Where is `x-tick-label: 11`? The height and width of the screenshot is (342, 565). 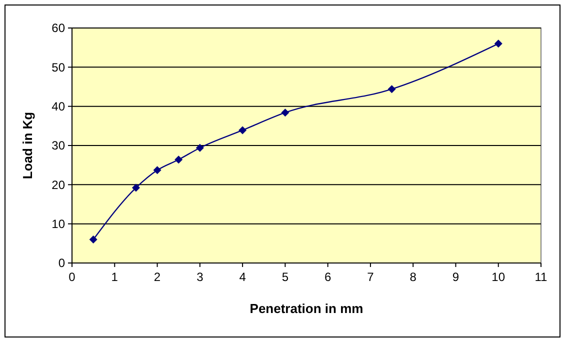 x-tick-label: 11 is located at coordinates (541, 277).